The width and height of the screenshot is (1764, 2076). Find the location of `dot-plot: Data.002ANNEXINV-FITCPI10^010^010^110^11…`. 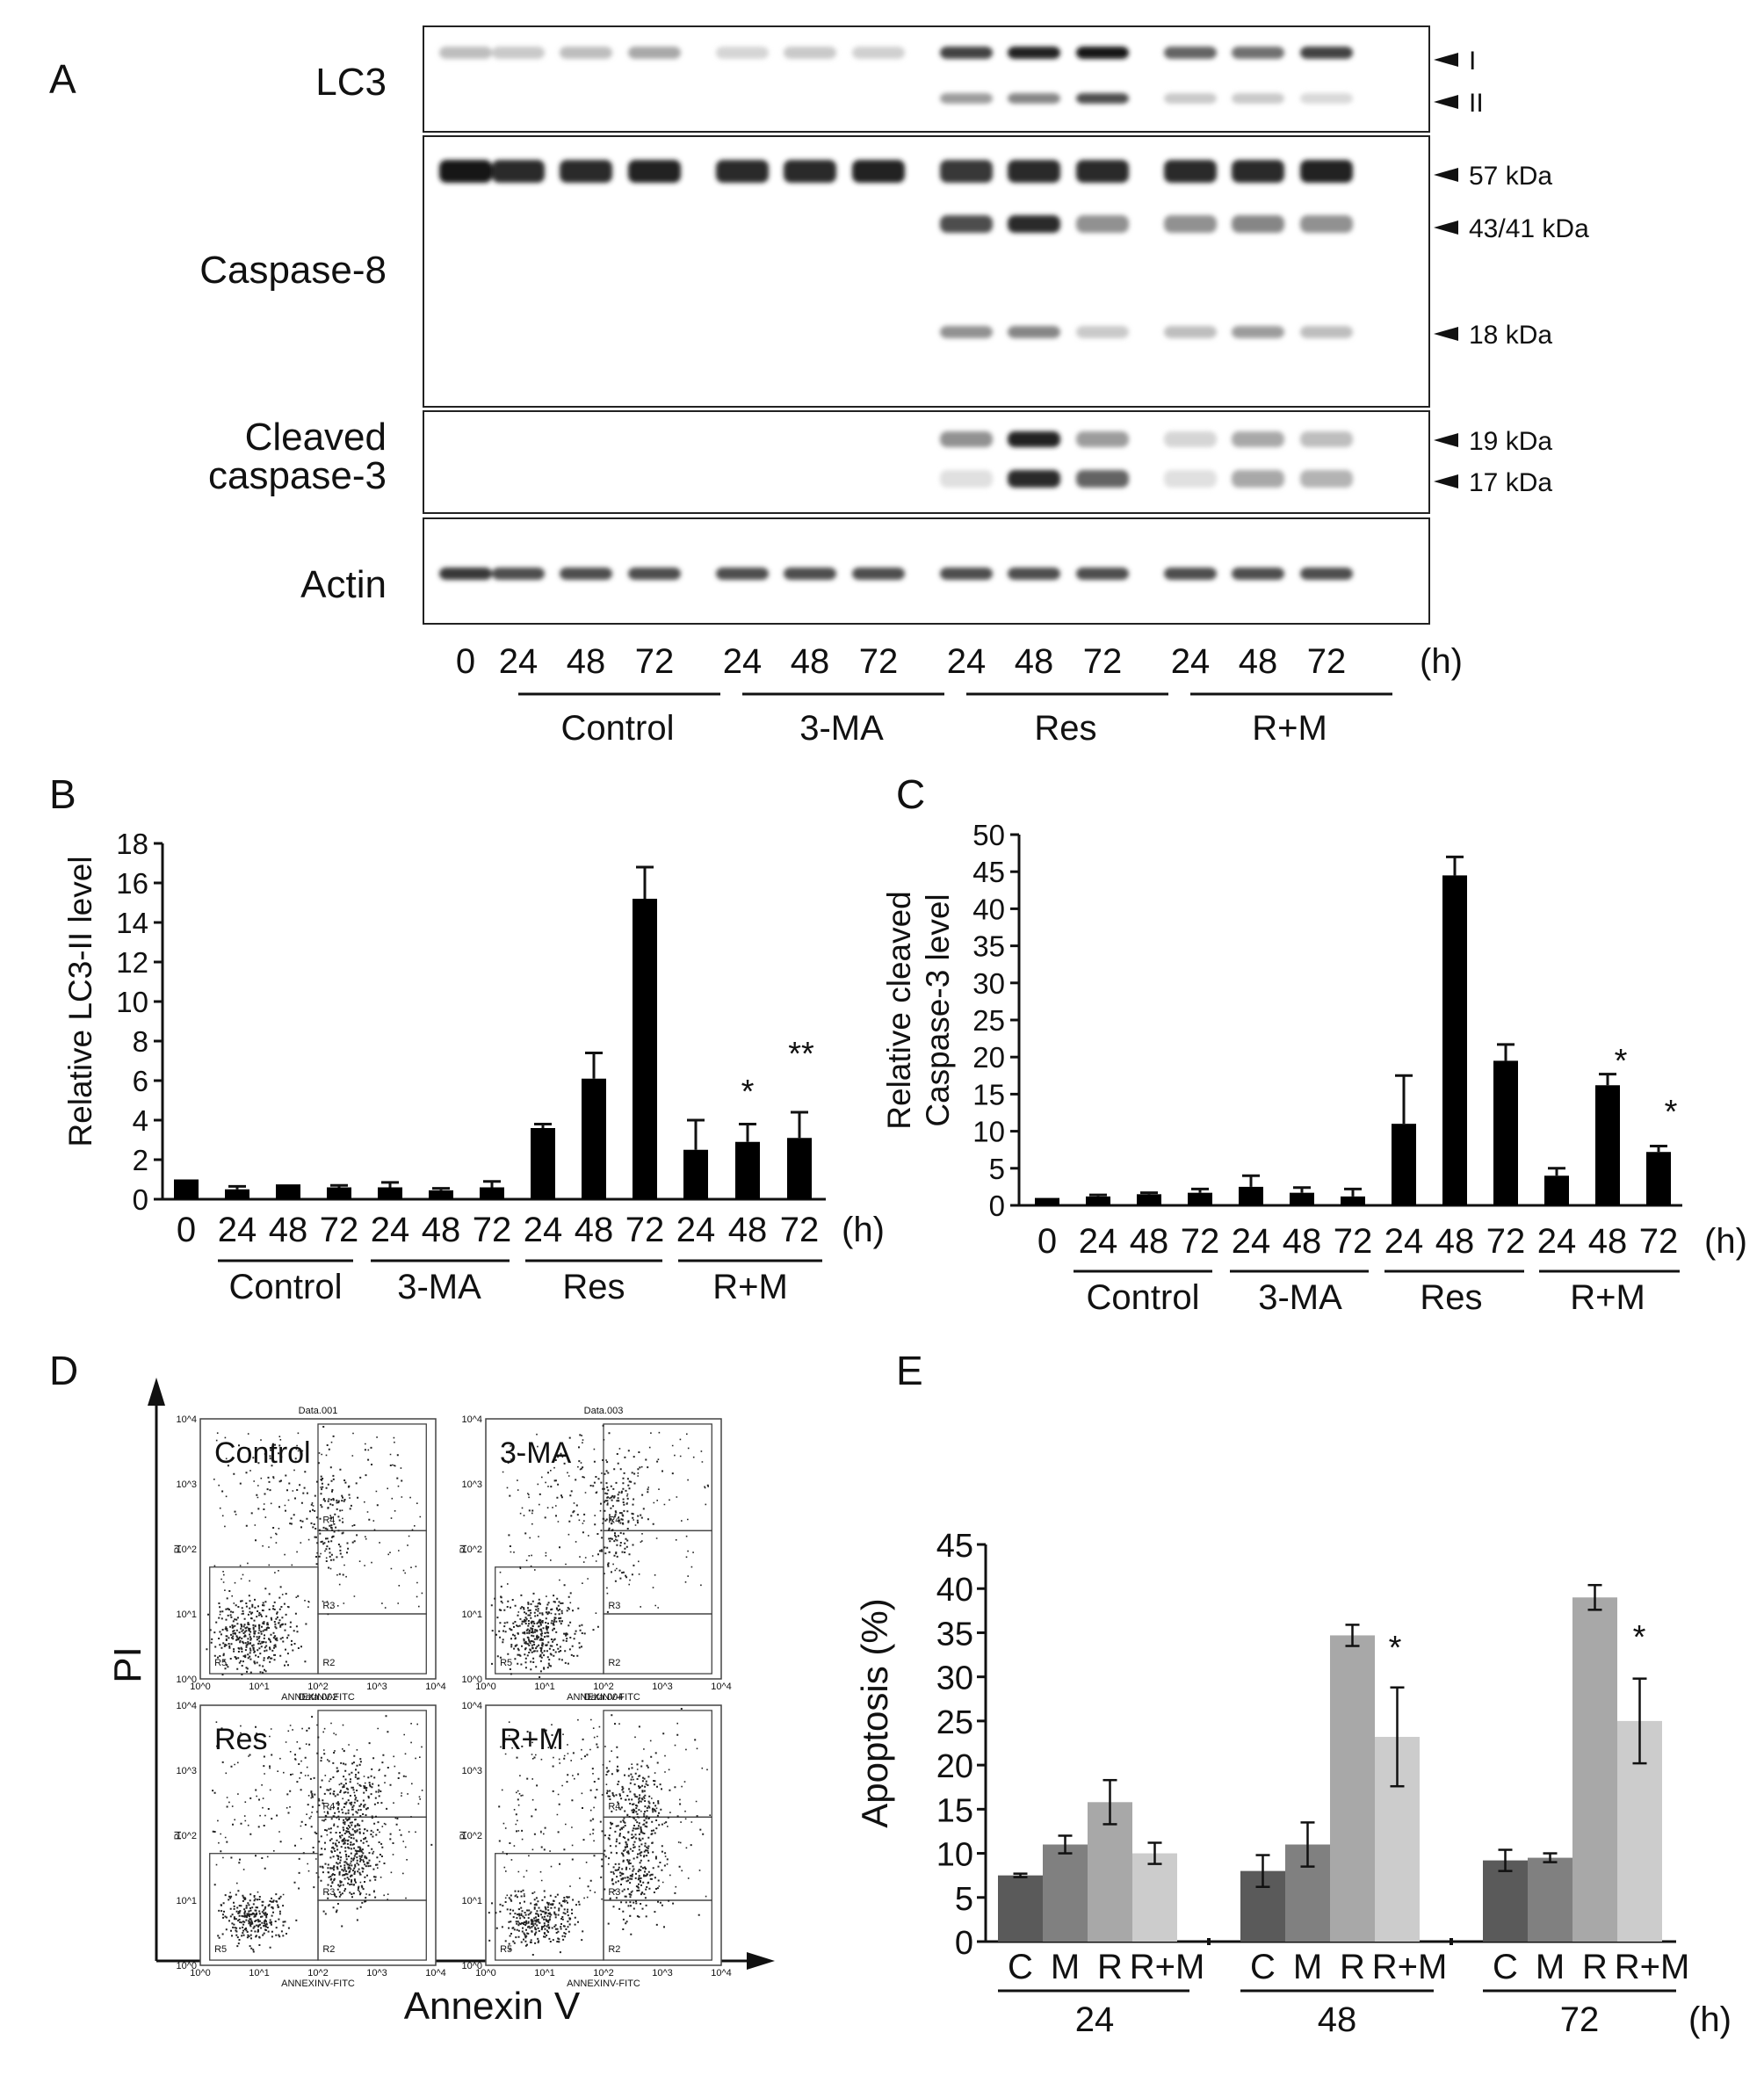

dot-plot: Data.002ANNEXINV-FITCPI10^010^010^110^11… is located at coordinates (310, 1841).